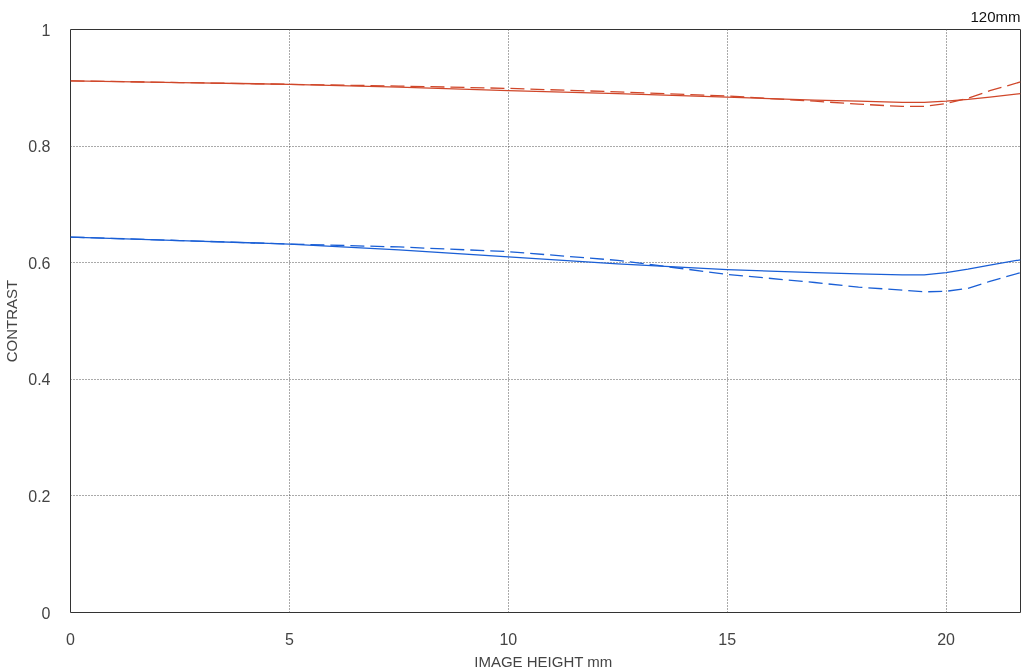 The height and width of the screenshot is (672, 1024). Describe the element at coordinates (39, 147) in the screenshot. I see `y-tick-label: 0.8` at that location.